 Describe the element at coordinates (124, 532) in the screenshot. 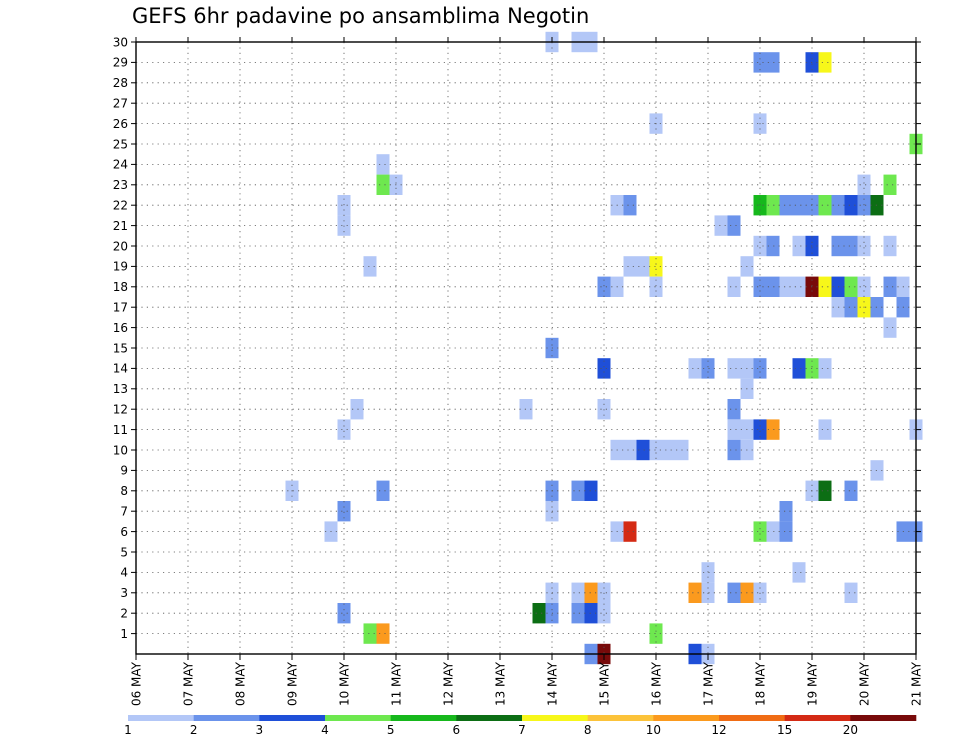

I see `y-tick-label: 6` at that location.